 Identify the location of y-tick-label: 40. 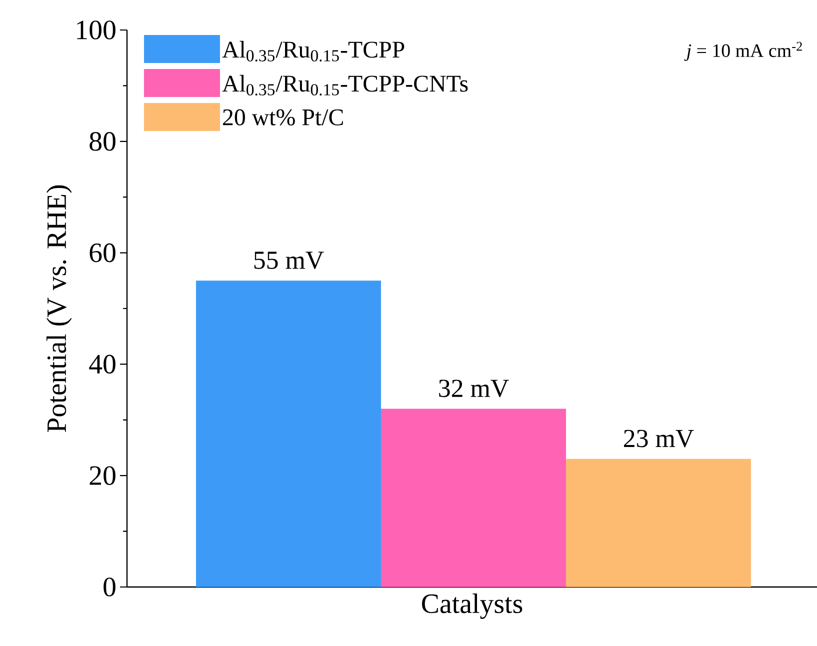
(102, 364).